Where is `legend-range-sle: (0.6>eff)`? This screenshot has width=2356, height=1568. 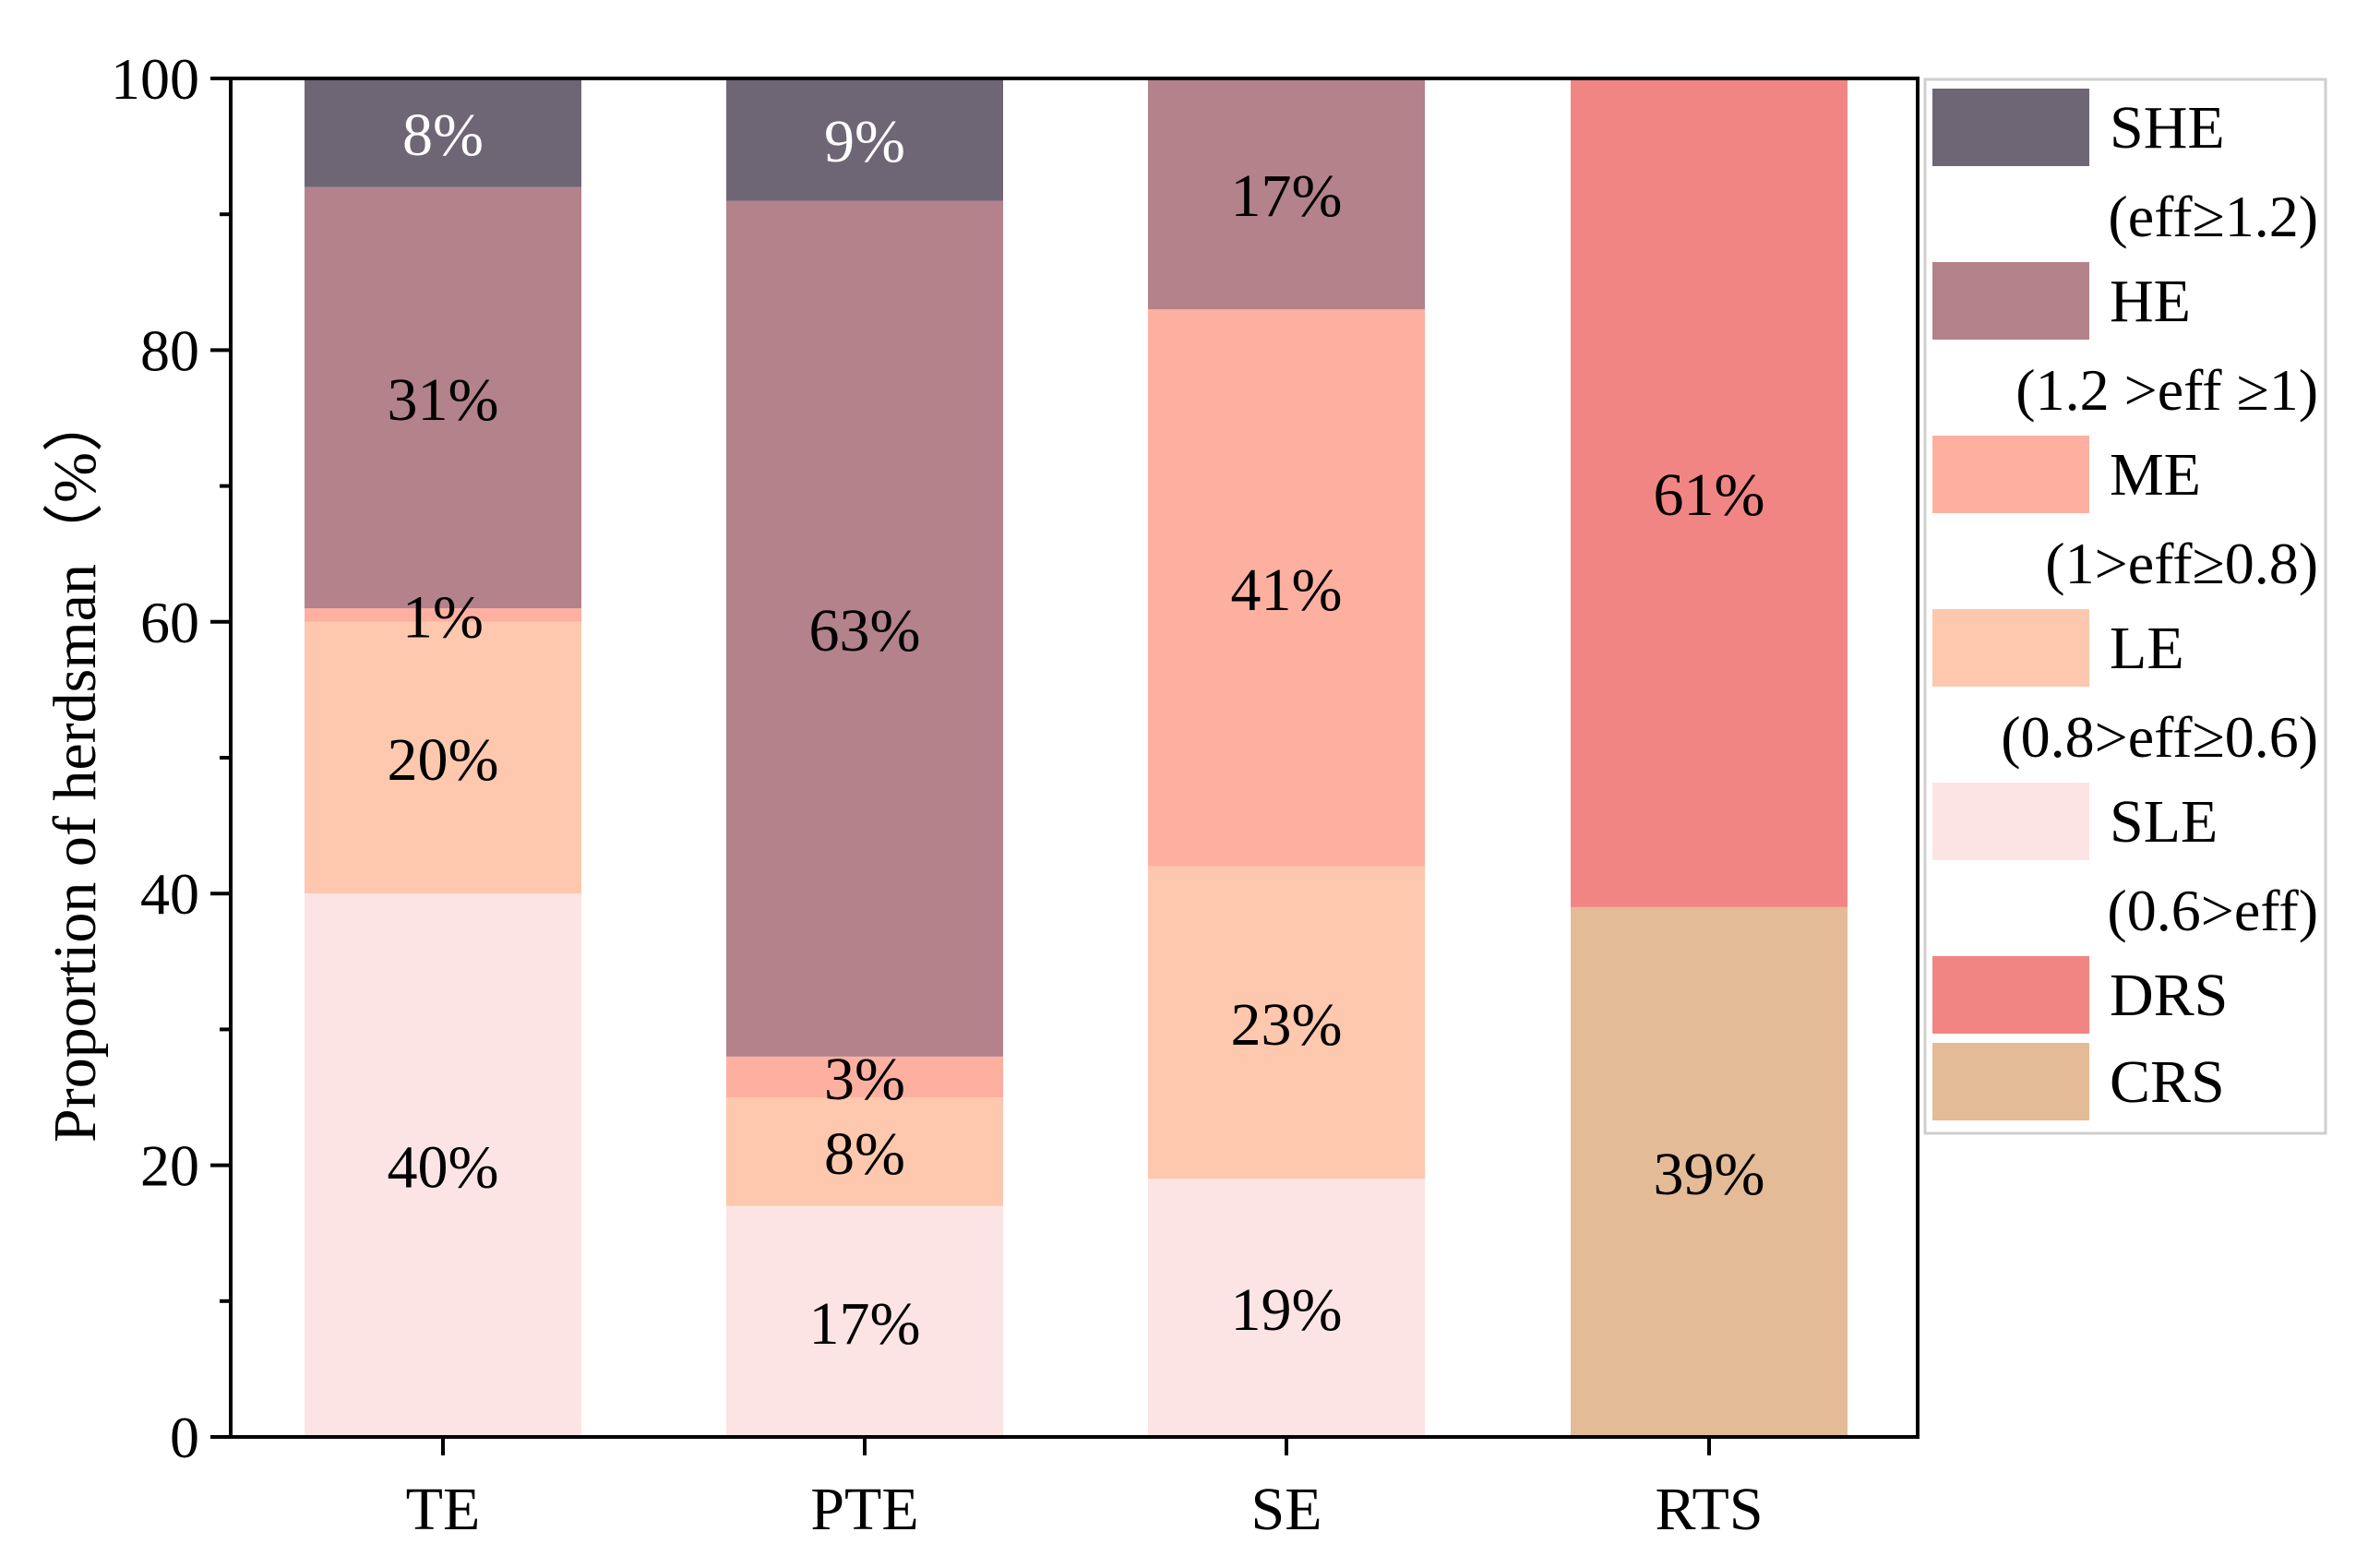
legend-range-sle: (0.6>eff) is located at coordinates (2212, 911).